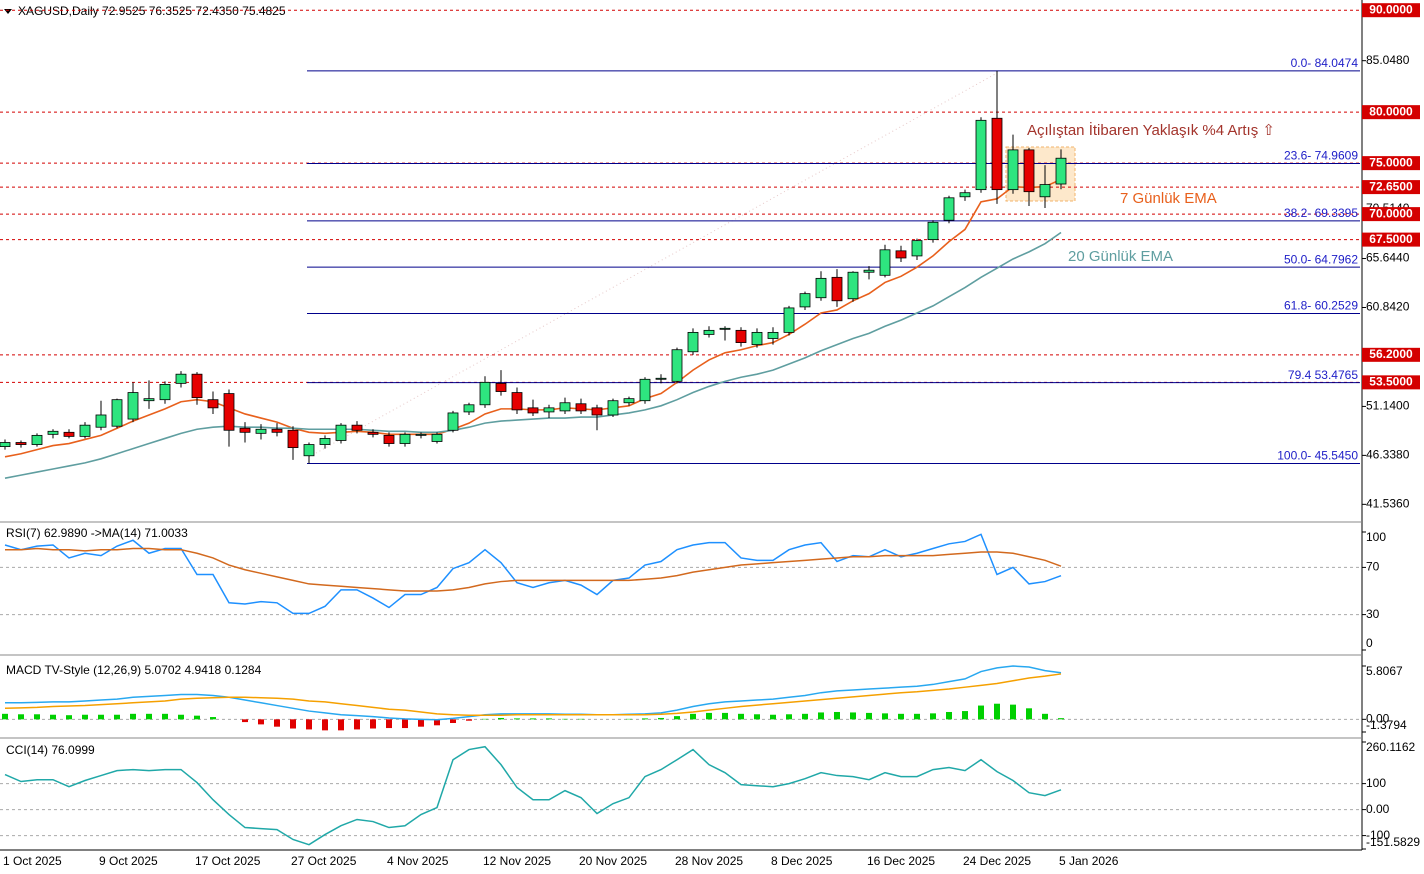 This screenshot has height=874, width=1424. What do you see at coordinates (517, 861) in the screenshot?
I see `x-tick-label: 12 Nov 2025` at bounding box center [517, 861].